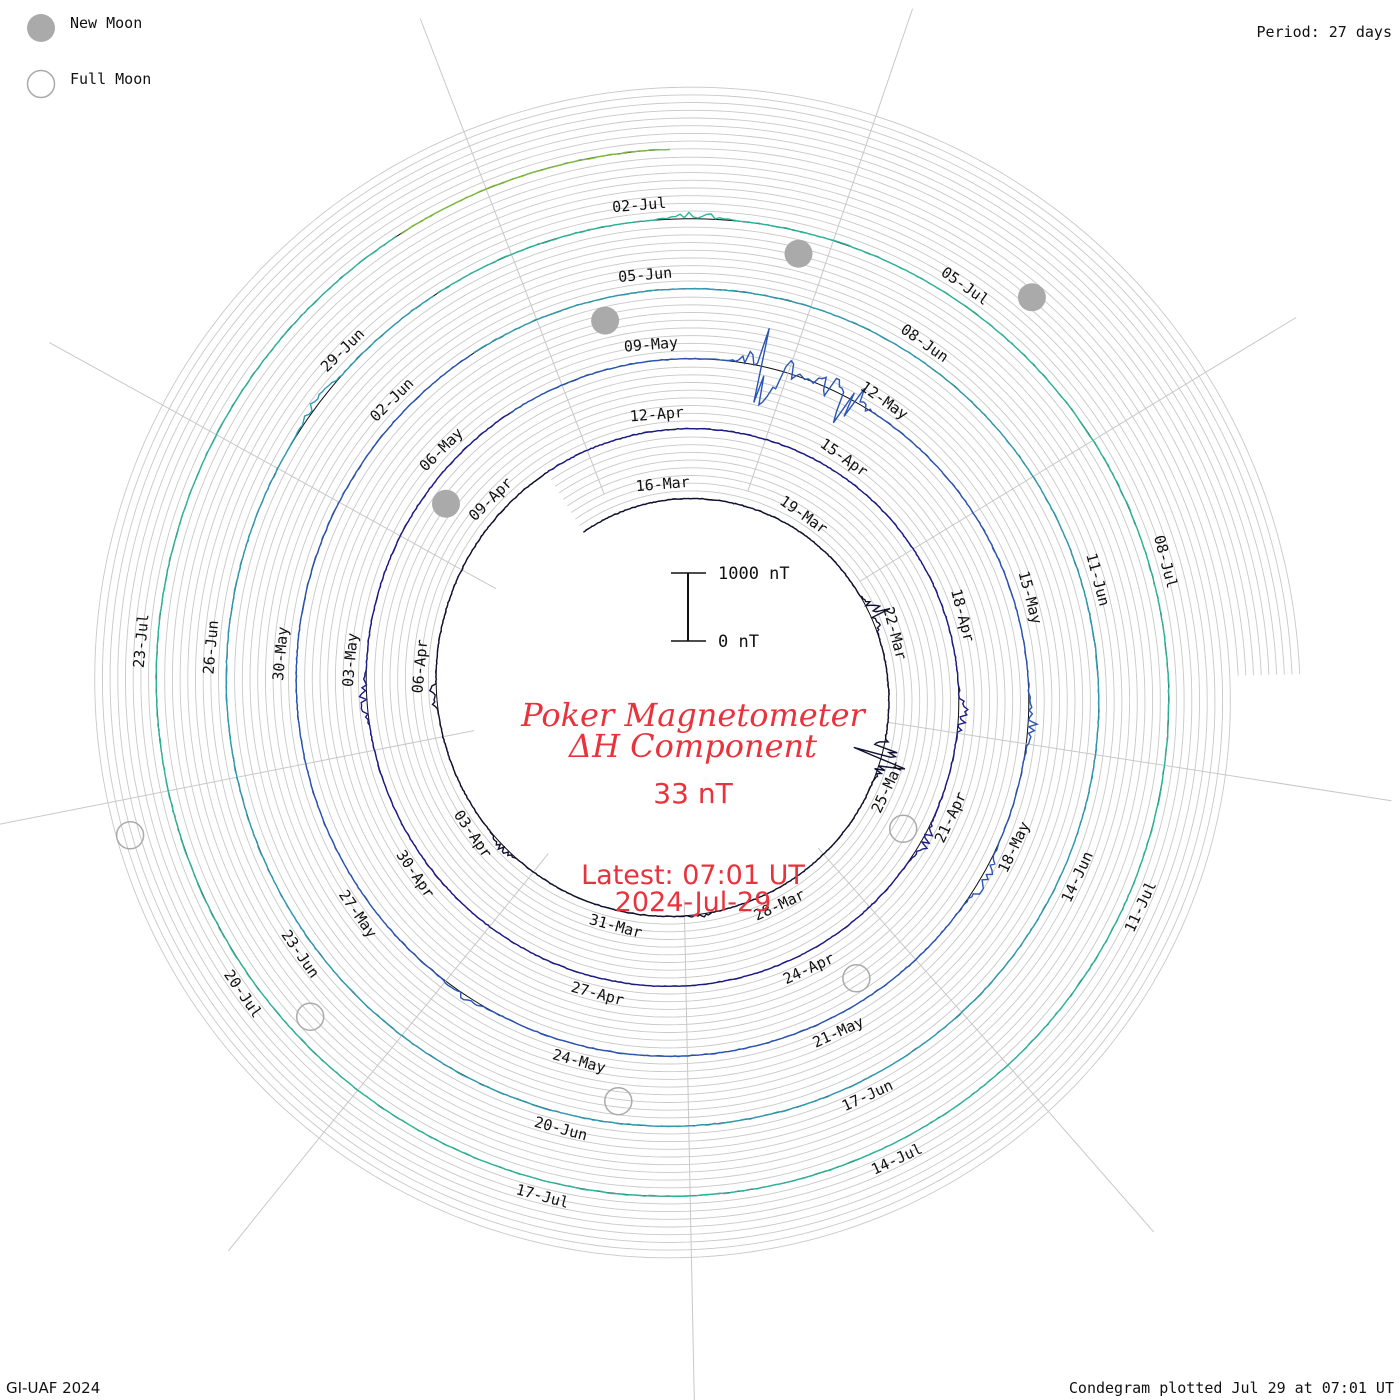 The height and width of the screenshot is (1400, 1400). Describe the element at coordinates (896, 1159) in the screenshot. I see `date-label: 14-Jul` at that location.